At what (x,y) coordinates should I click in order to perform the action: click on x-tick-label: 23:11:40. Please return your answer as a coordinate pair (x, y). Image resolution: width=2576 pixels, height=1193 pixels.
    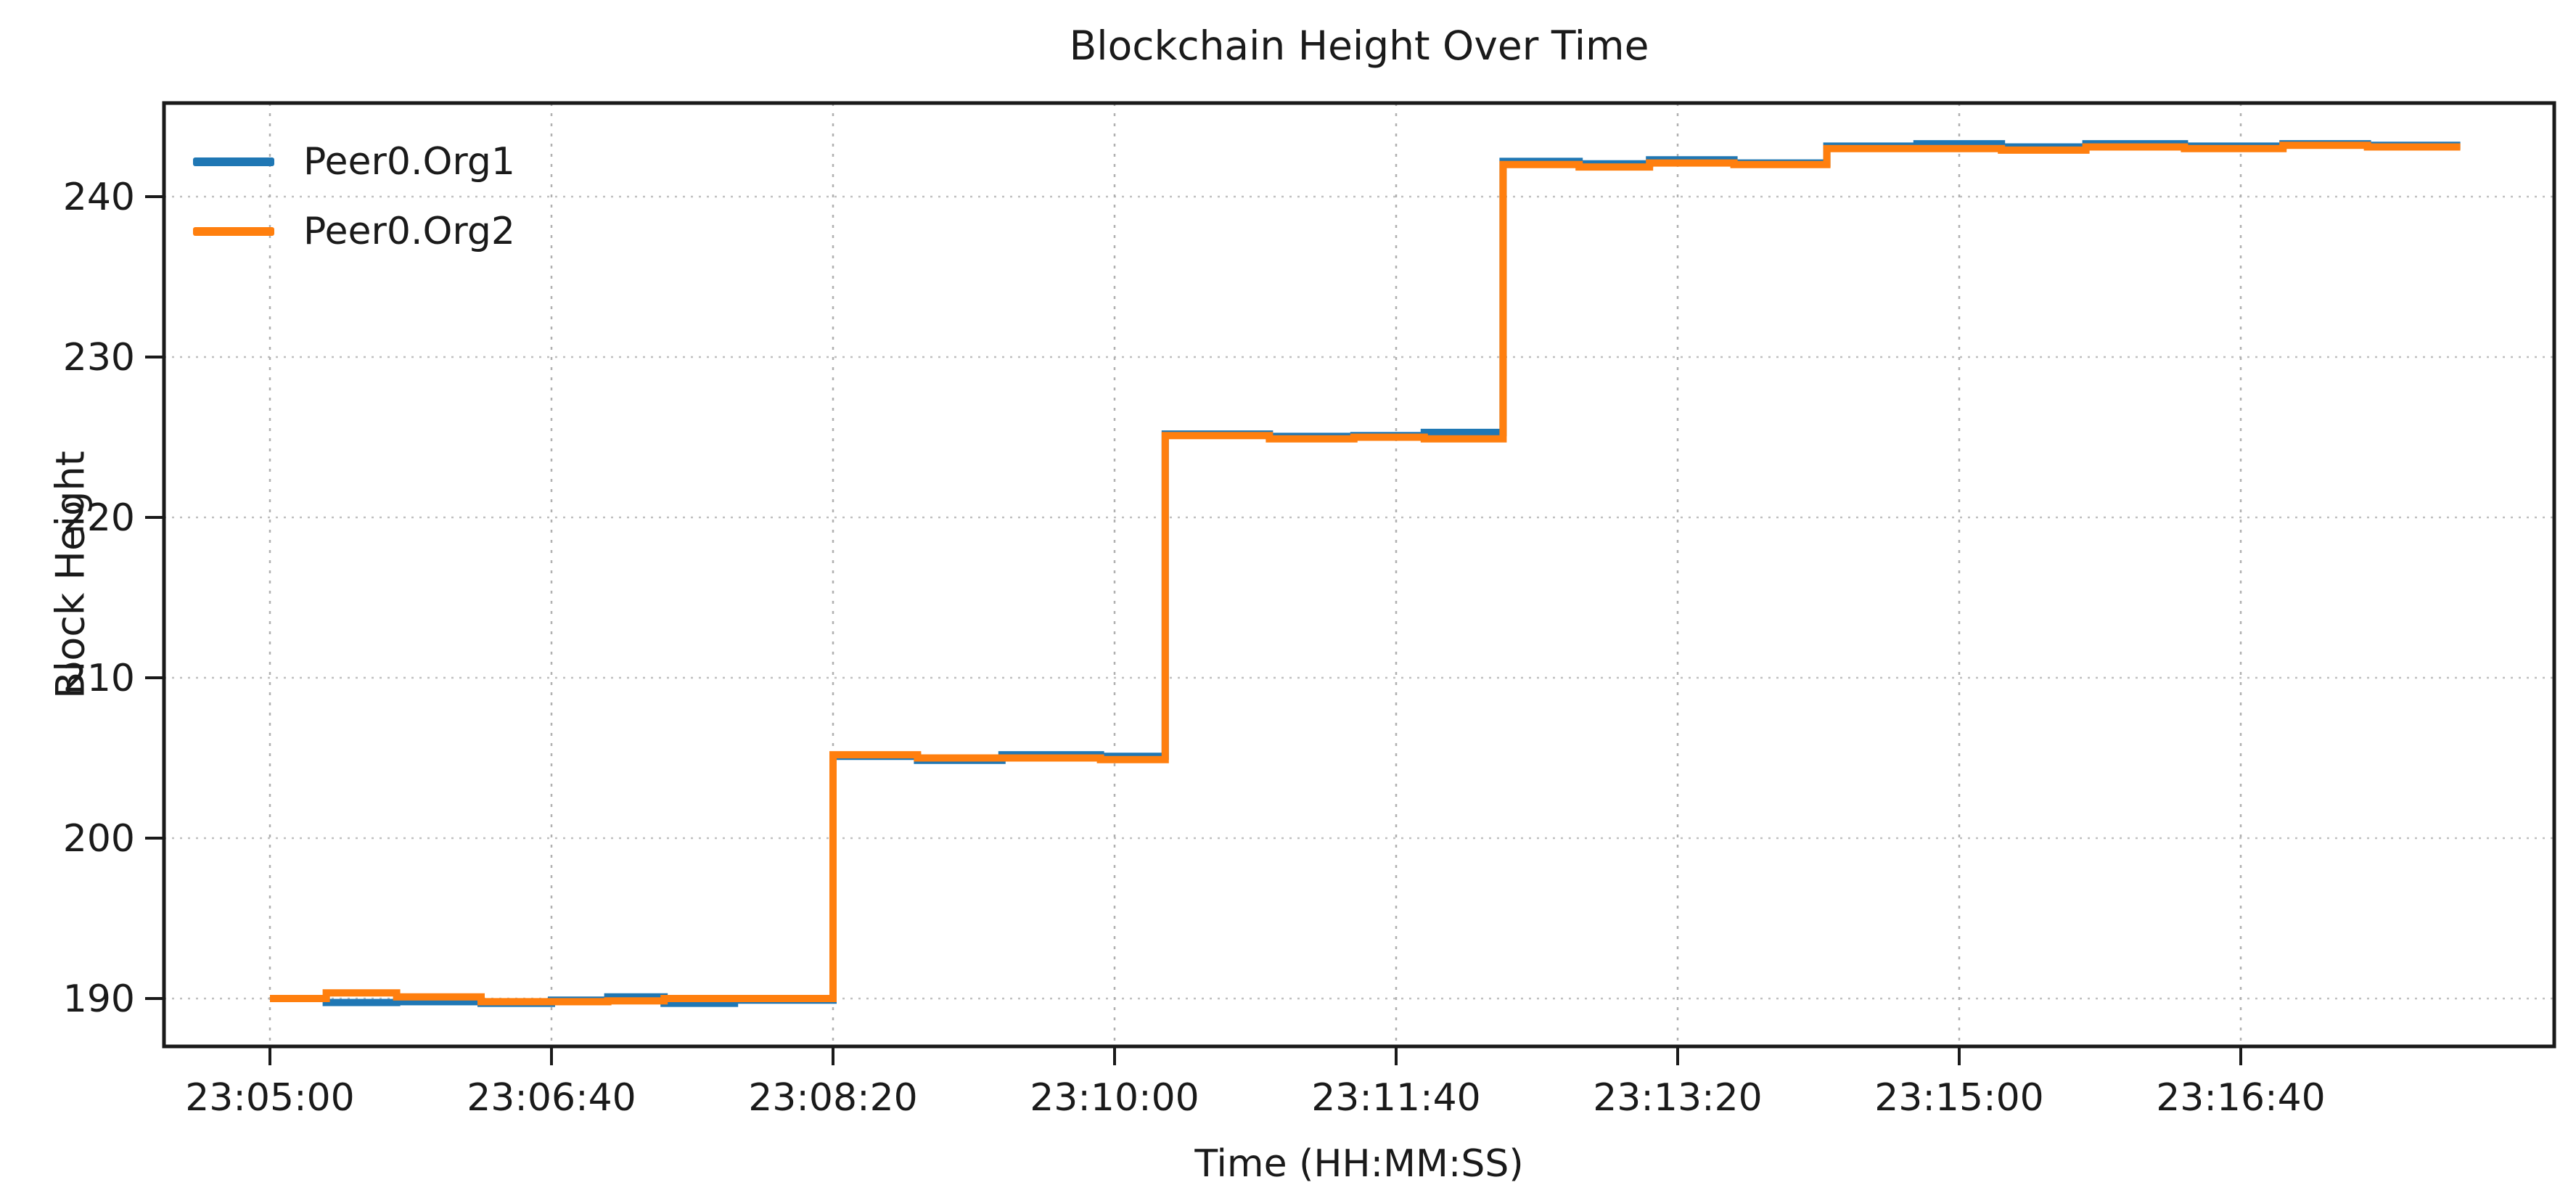
    Looking at the image, I should click on (1396, 1098).